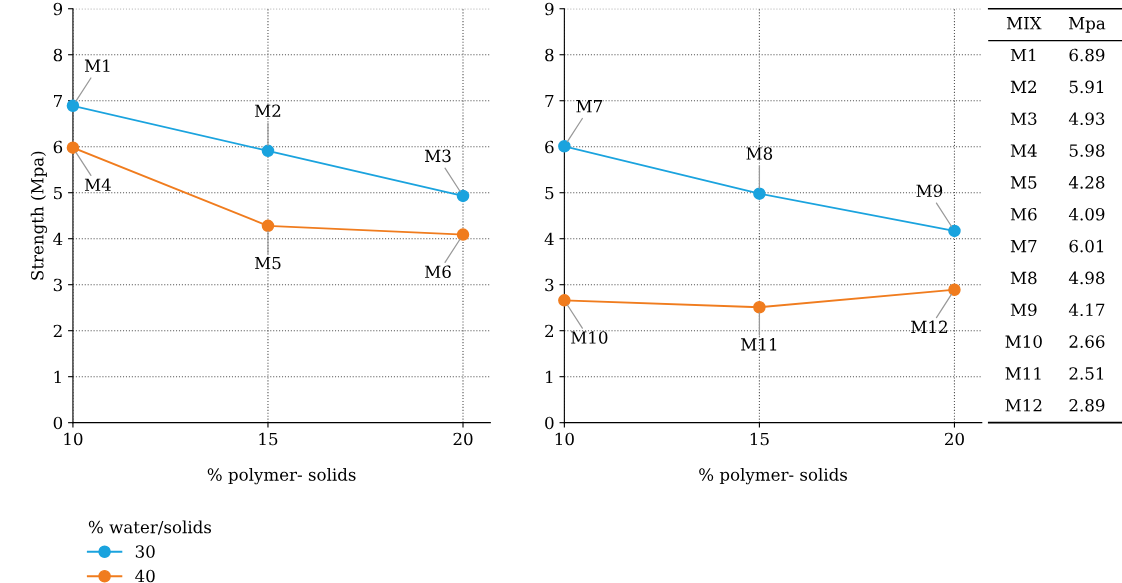 The image size is (1122, 583). I want to click on legend-label: 30, so click(145, 551).